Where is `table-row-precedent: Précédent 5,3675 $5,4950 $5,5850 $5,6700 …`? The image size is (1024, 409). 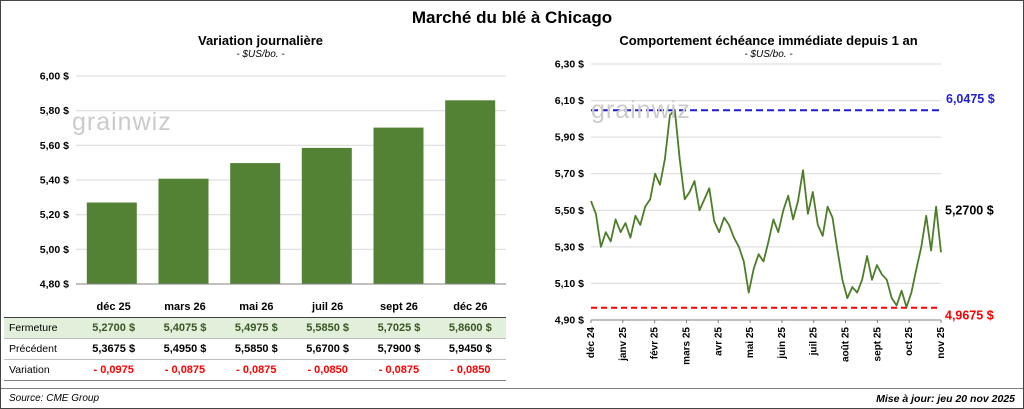 table-row-precedent: Précédent 5,3675 $5,4950 $5,5850 $5,6700 … is located at coordinates (255, 349).